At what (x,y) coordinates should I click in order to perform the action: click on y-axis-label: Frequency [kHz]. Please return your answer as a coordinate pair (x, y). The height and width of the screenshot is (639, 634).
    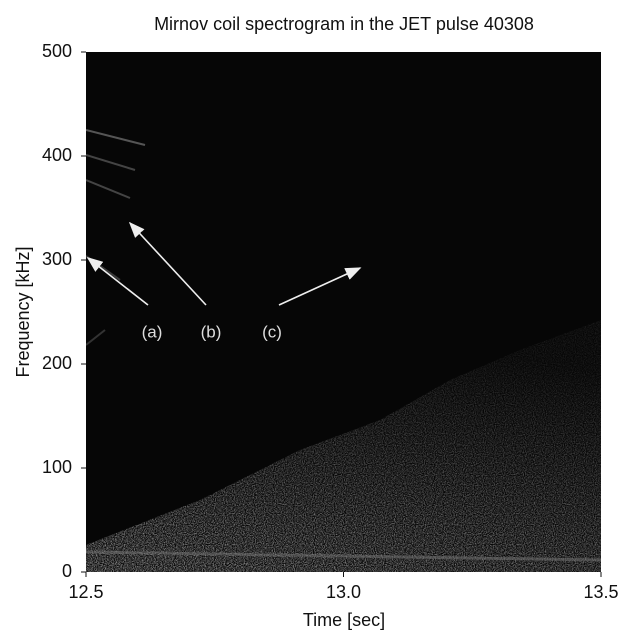
    Looking at the image, I should click on (23, 311).